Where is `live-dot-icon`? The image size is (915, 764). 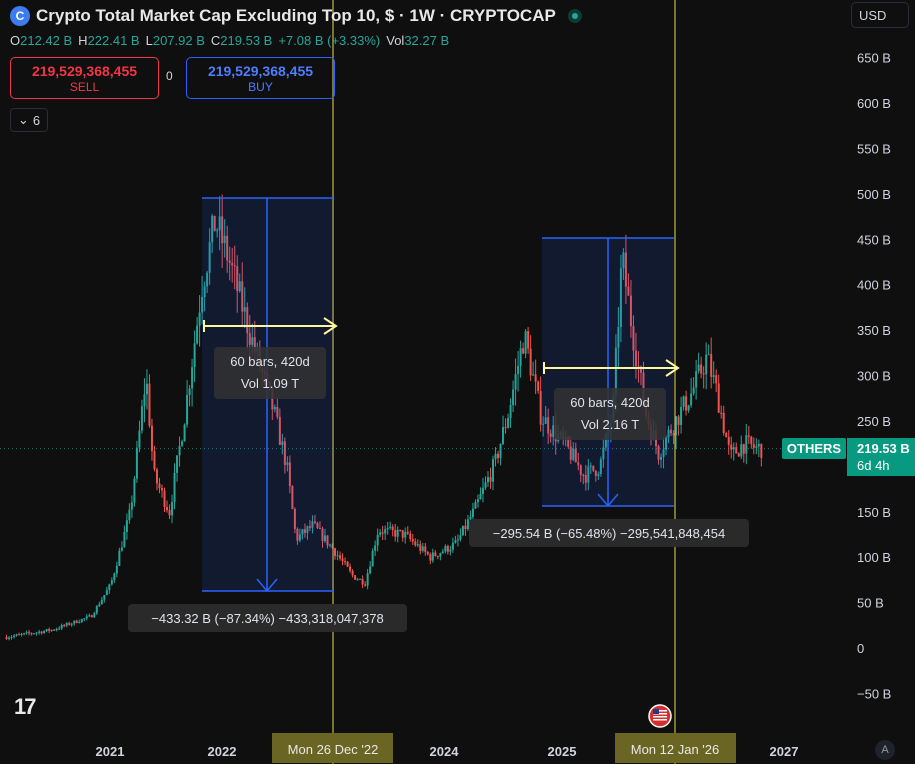 live-dot-icon is located at coordinates (574, 16).